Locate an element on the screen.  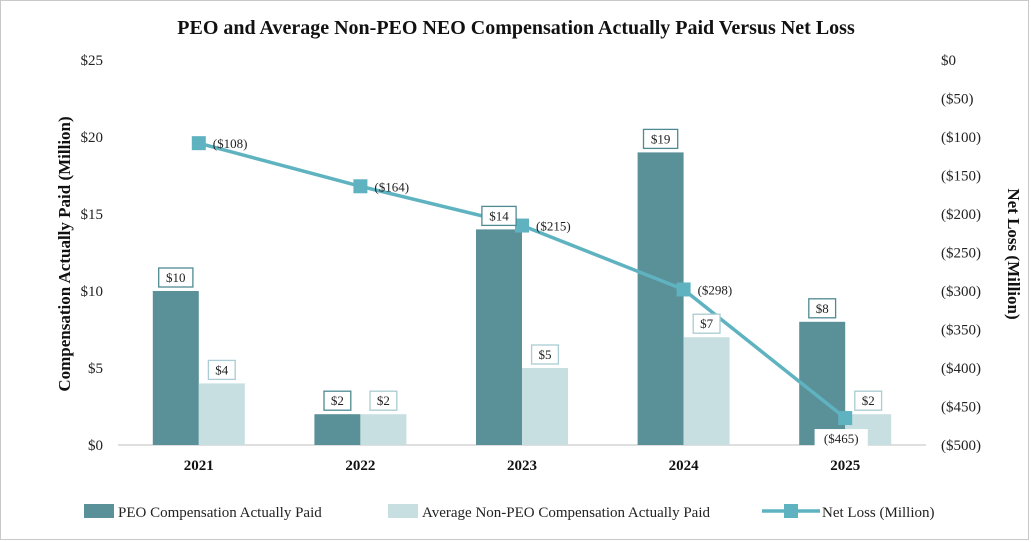
legend-item: PEO Compensation Actually Paid is located at coordinates (203, 512).